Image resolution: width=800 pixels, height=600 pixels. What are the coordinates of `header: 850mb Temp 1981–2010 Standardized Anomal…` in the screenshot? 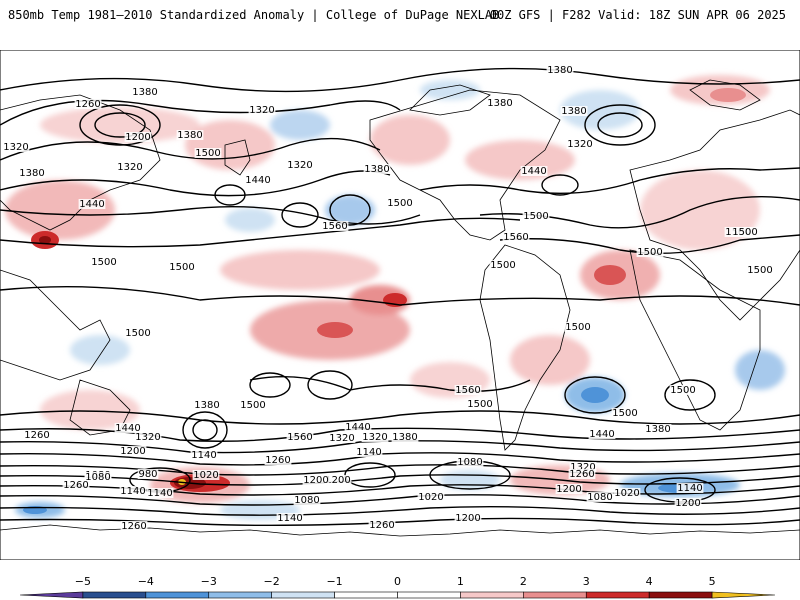 It's located at (400, 15).